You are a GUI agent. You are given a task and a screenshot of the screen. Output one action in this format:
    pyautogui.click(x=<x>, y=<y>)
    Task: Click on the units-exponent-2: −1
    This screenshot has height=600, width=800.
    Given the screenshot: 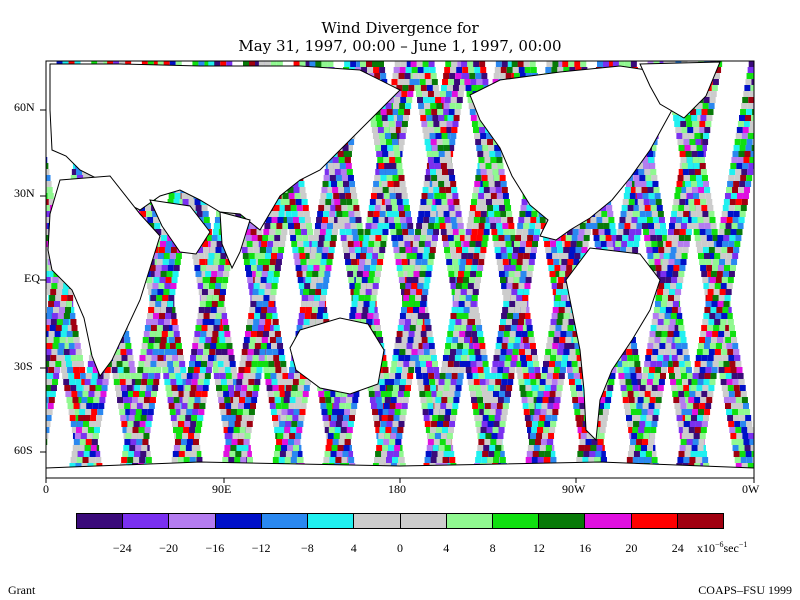 What is the action you would take?
    pyautogui.click(x=743, y=544)
    